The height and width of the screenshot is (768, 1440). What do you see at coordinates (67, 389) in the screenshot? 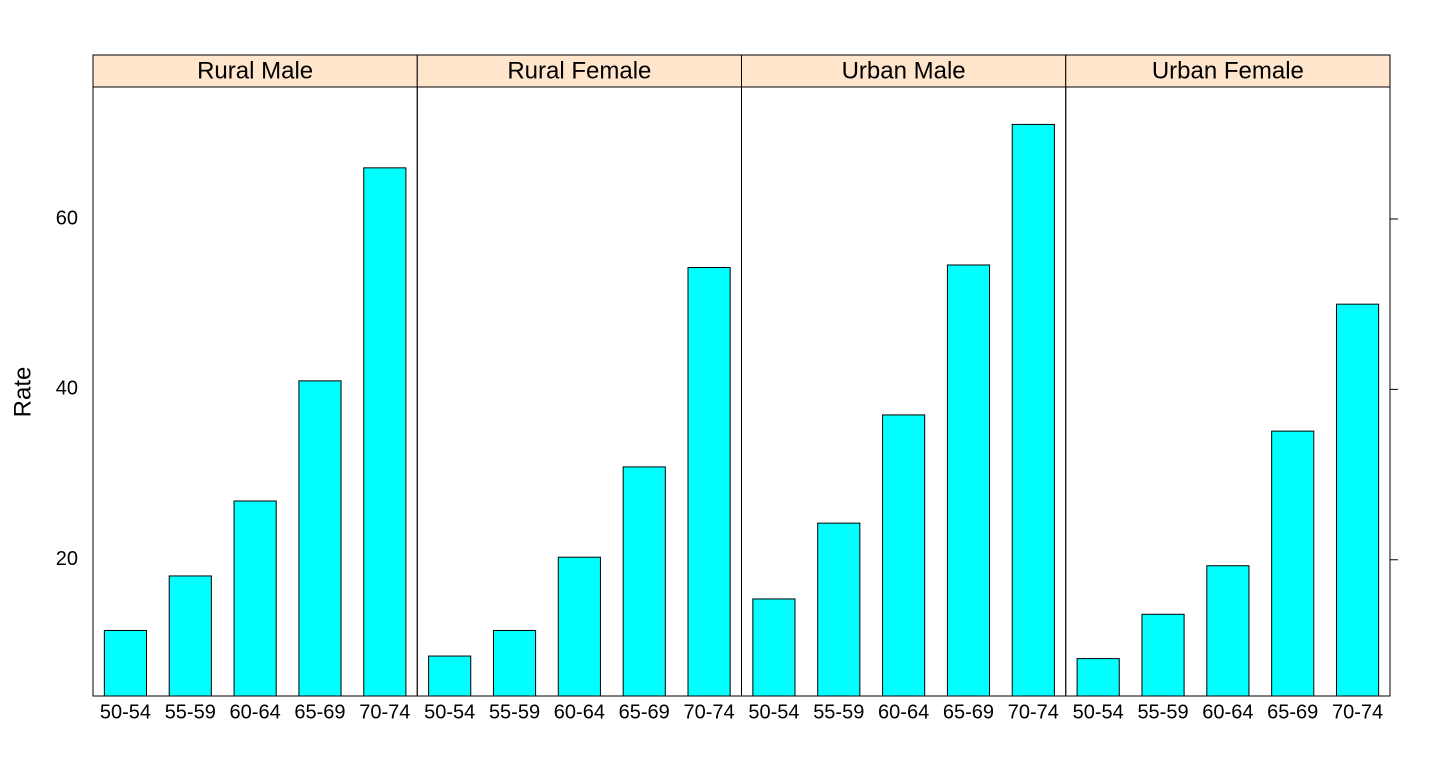
I see `y-tick-label: 40` at bounding box center [67, 389].